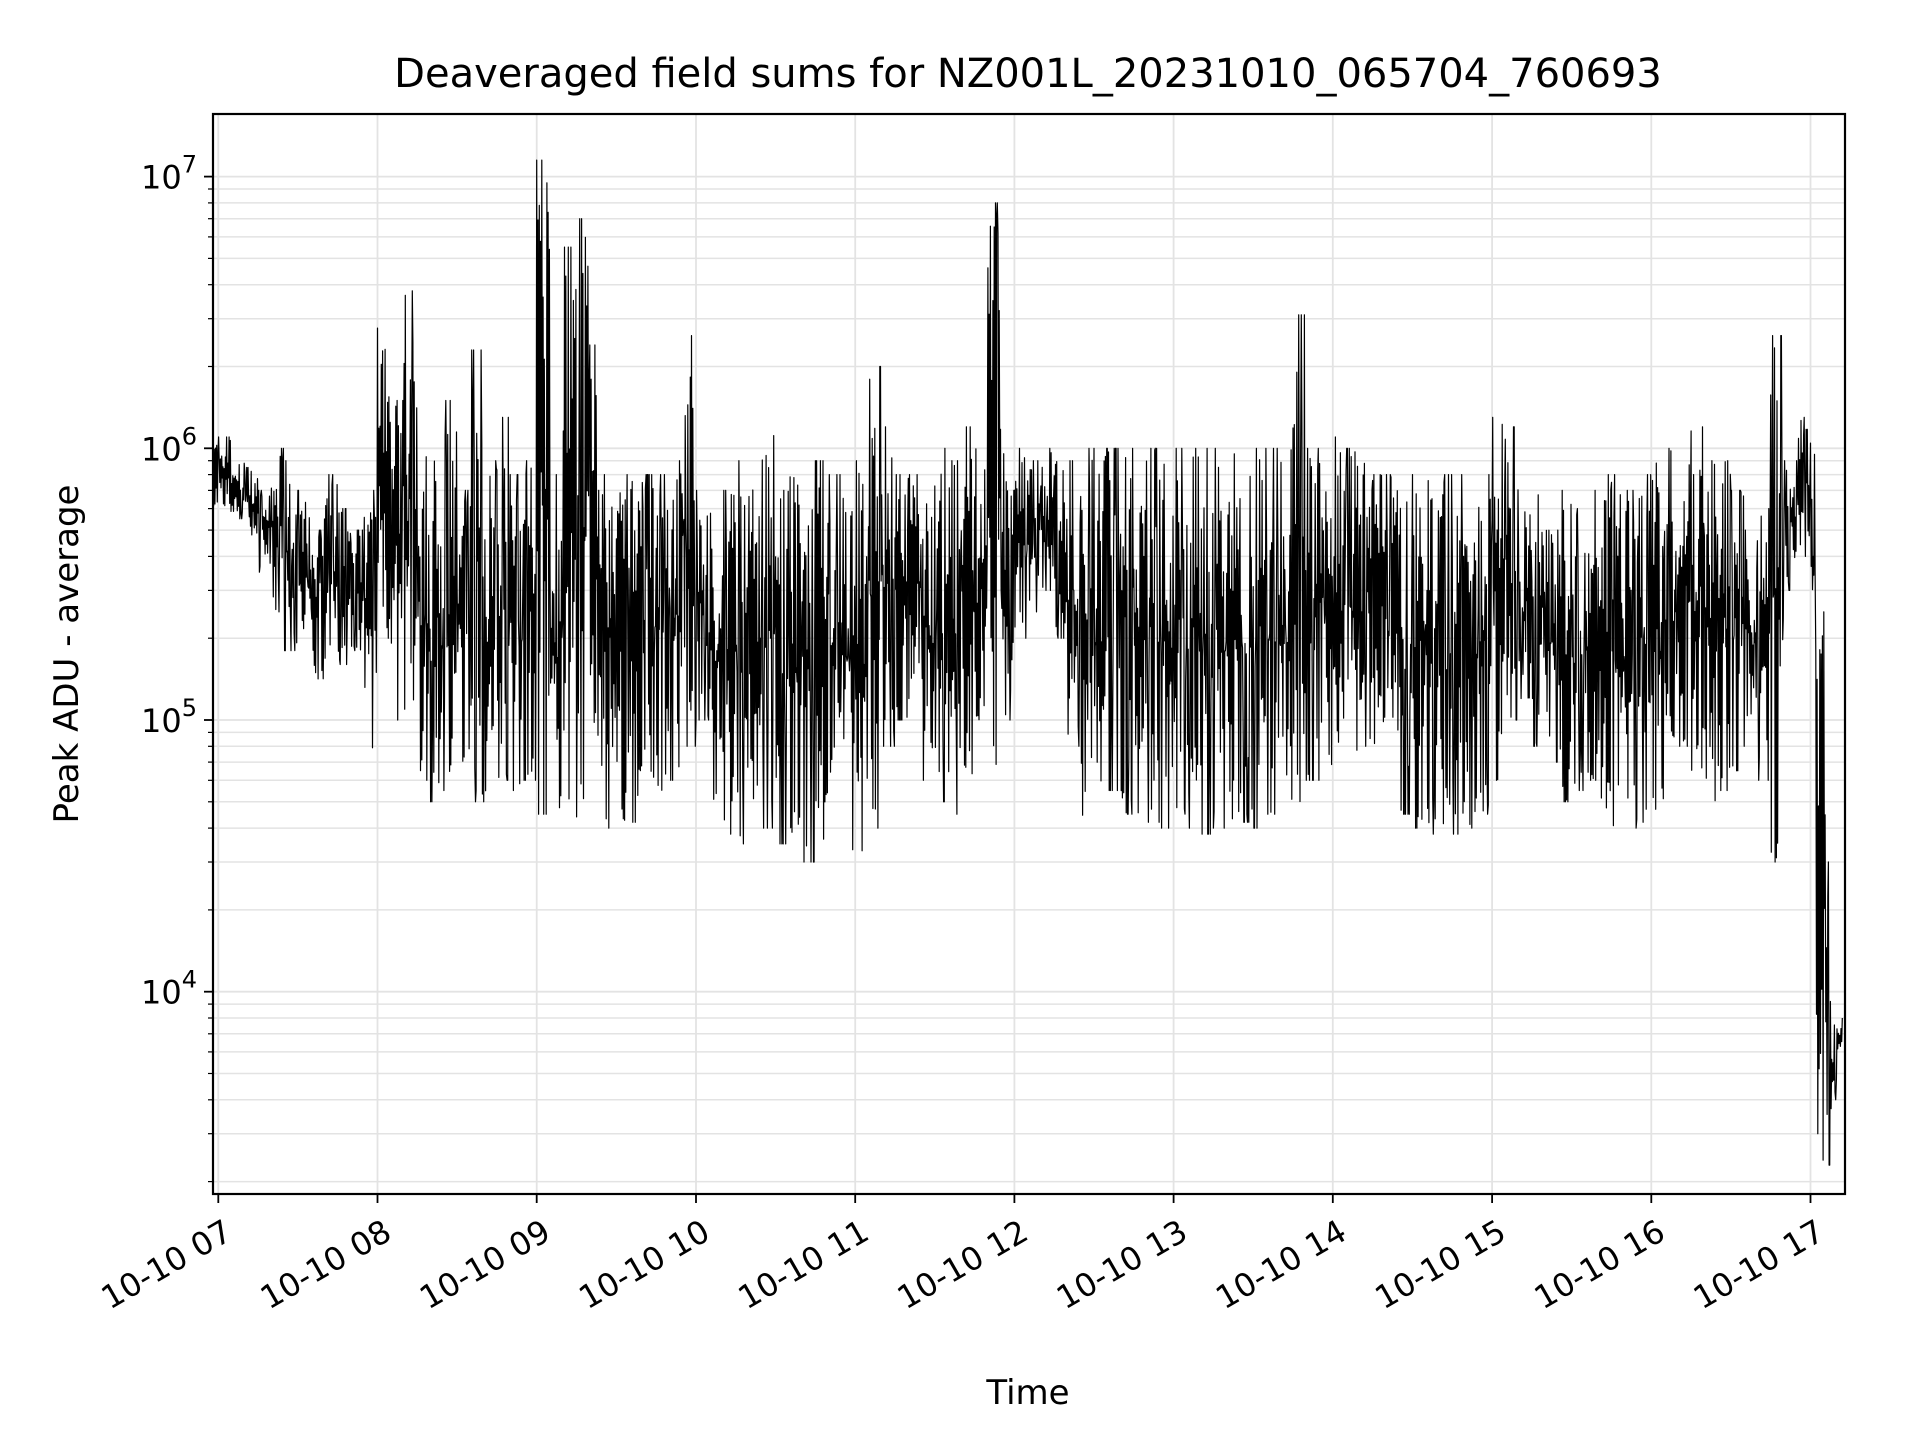  I want to click on y-tick-exponent: 6, so click(189, 436).